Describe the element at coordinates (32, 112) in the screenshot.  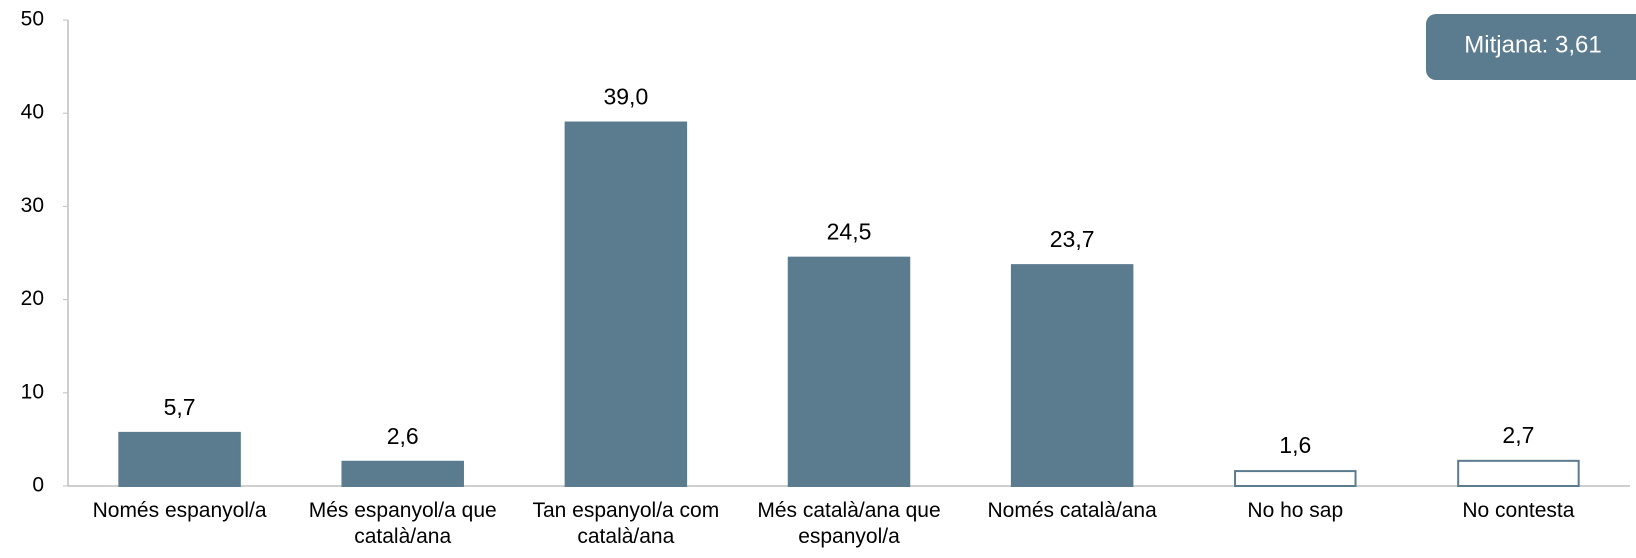
I see `y-tick-label: 40` at that location.